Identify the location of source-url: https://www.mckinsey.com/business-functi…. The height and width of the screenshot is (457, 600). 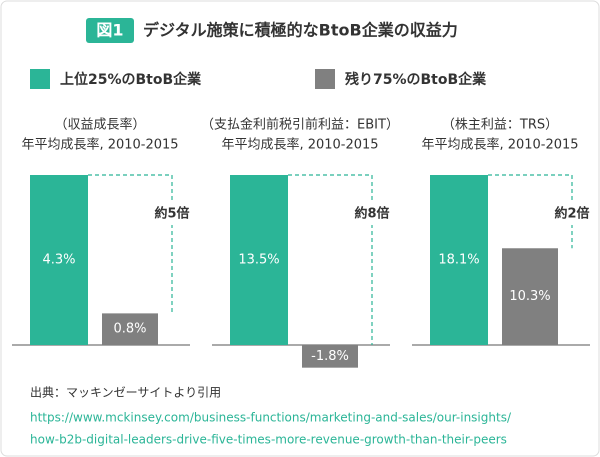
(271, 418).